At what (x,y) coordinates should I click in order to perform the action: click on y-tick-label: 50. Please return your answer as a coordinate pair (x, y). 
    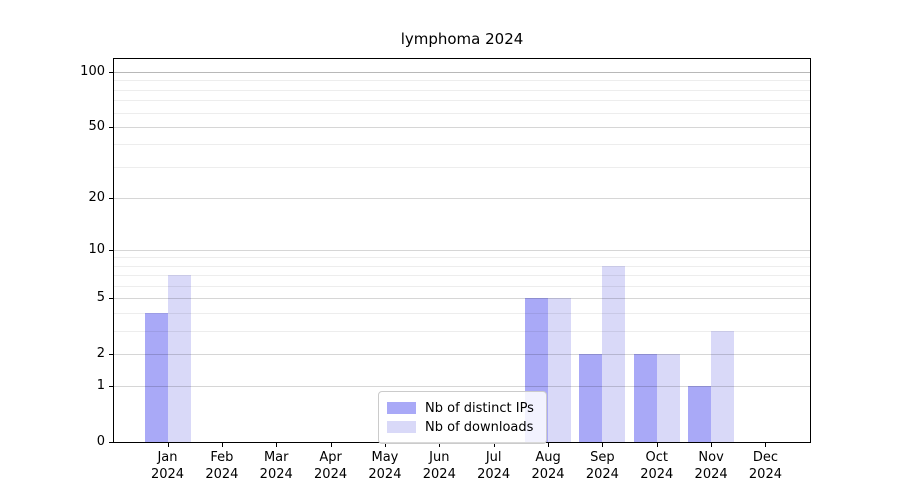
    Looking at the image, I should click on (96, 126).